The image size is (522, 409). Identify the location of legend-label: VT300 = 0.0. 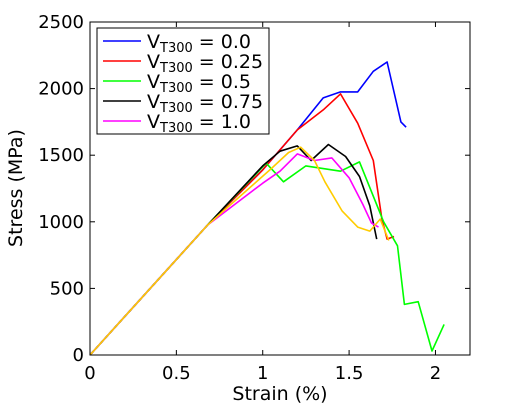
(199, 43).